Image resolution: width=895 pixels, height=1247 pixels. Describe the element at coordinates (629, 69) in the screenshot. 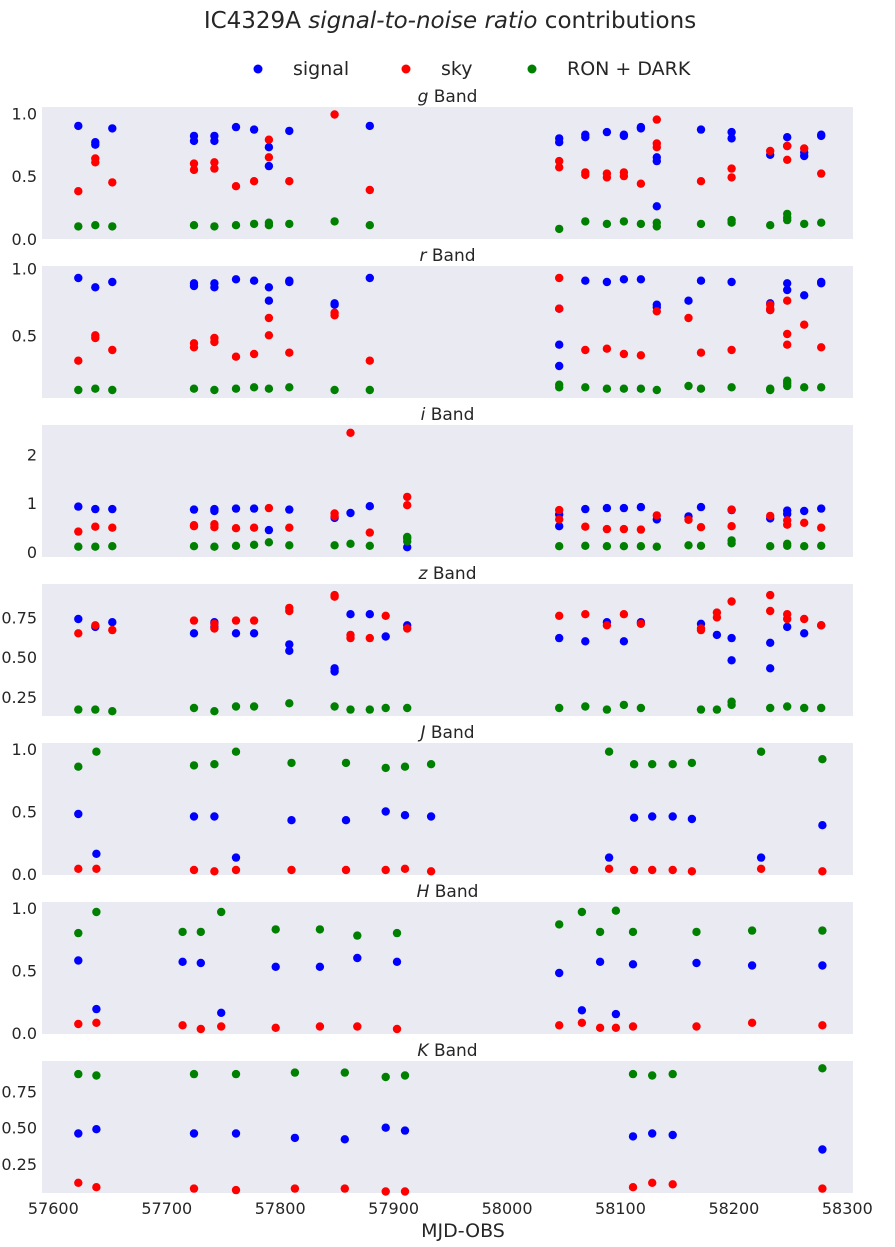

I see `legend-label-2: RON + DARK` at that location.